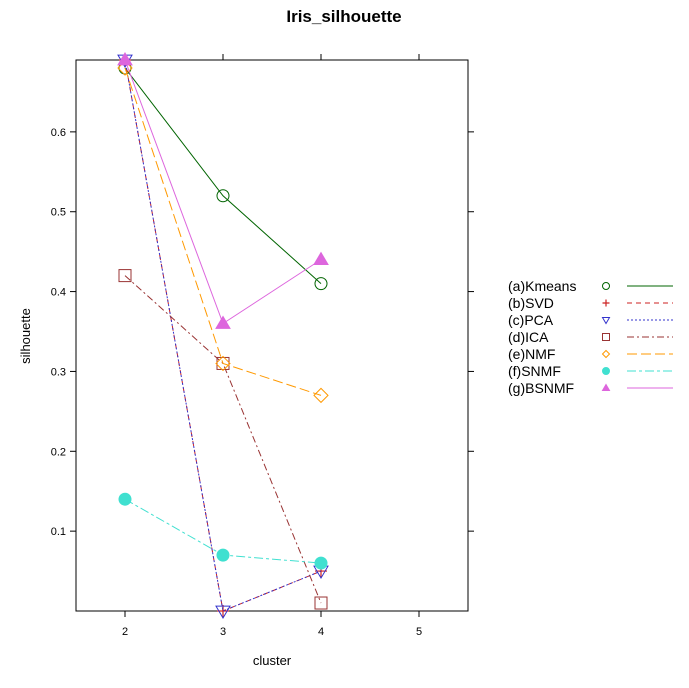 This screenshot has height=688, width=689. I want to click on y-tick-label: 0.6, so click(58, 133).